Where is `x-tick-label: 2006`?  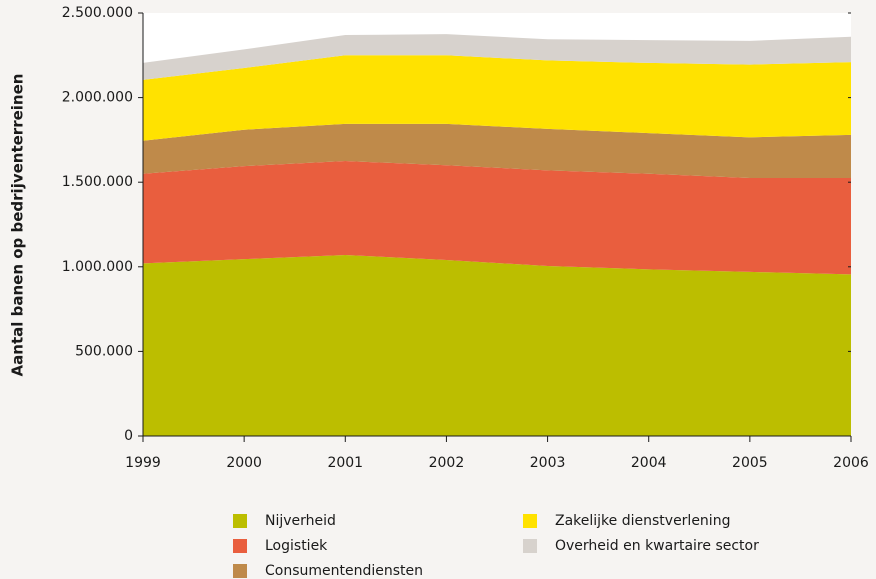 x-tick-label: 2006 is located at coordinates (851, 463).